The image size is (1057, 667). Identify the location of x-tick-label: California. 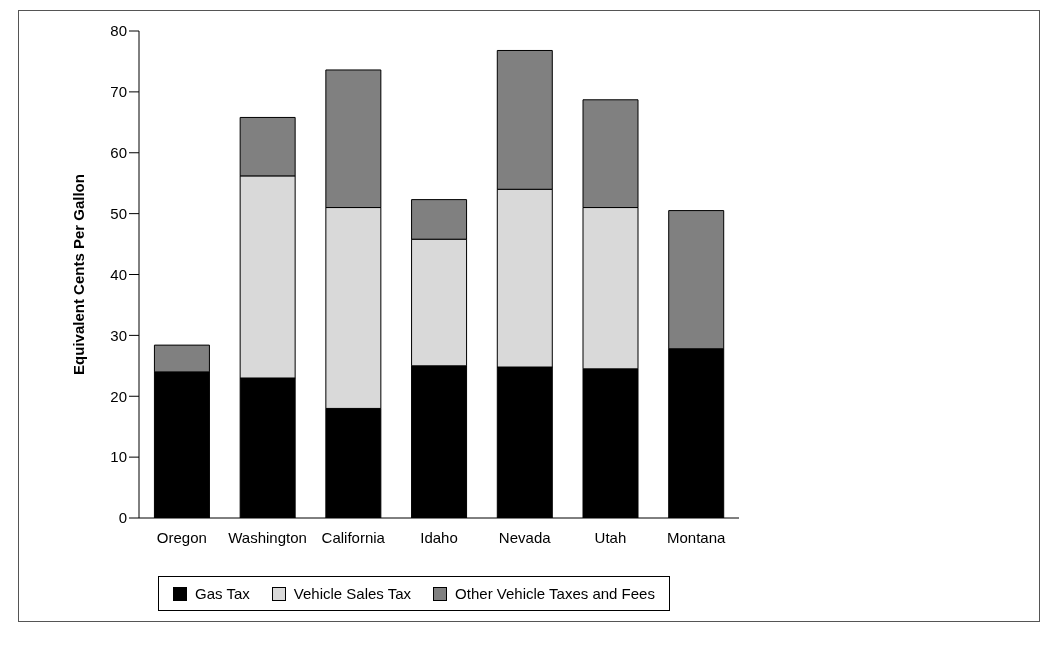
(353, 537).